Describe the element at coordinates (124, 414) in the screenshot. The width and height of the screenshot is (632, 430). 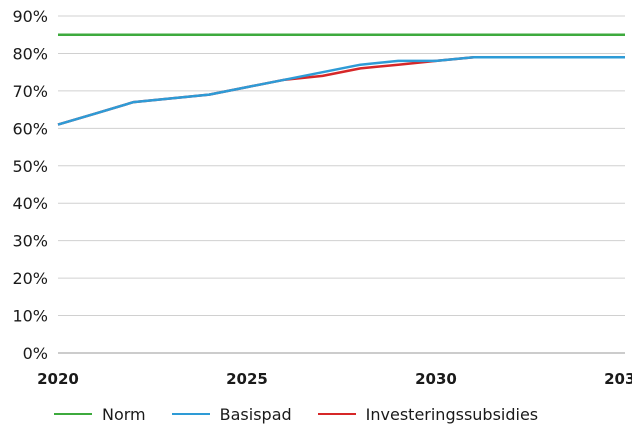
I see `legend-label: Norm` at that location.